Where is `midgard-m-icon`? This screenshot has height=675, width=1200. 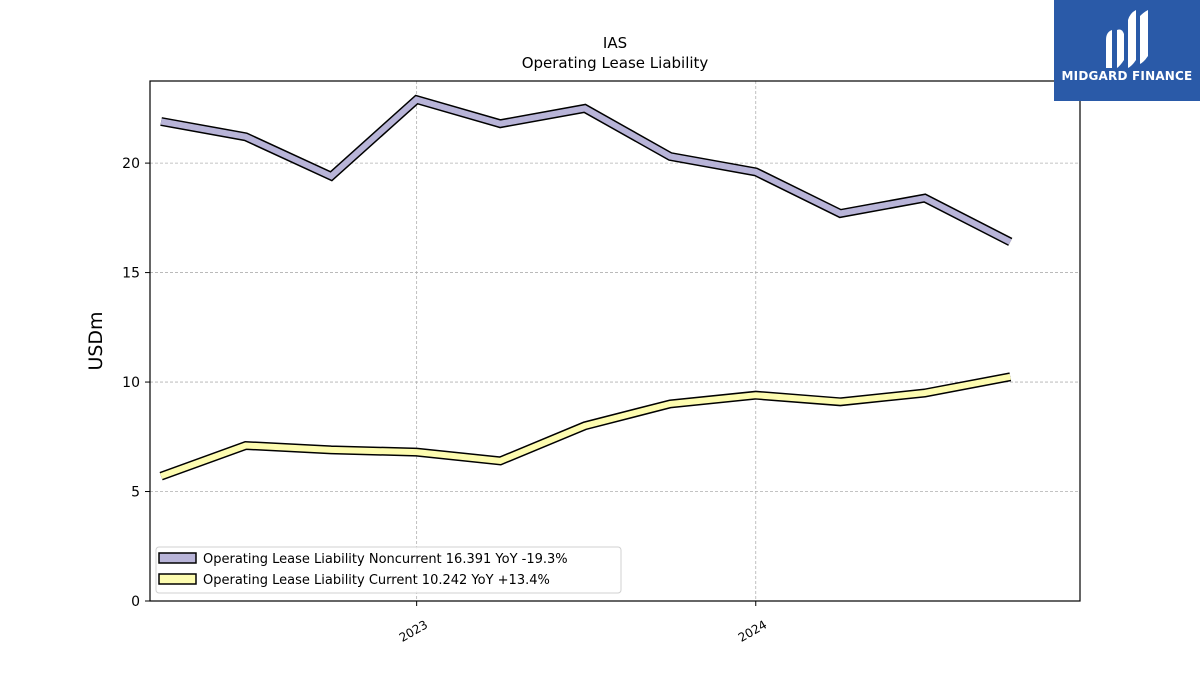
midgard-m-icon is located at coordinates (1127, 39).